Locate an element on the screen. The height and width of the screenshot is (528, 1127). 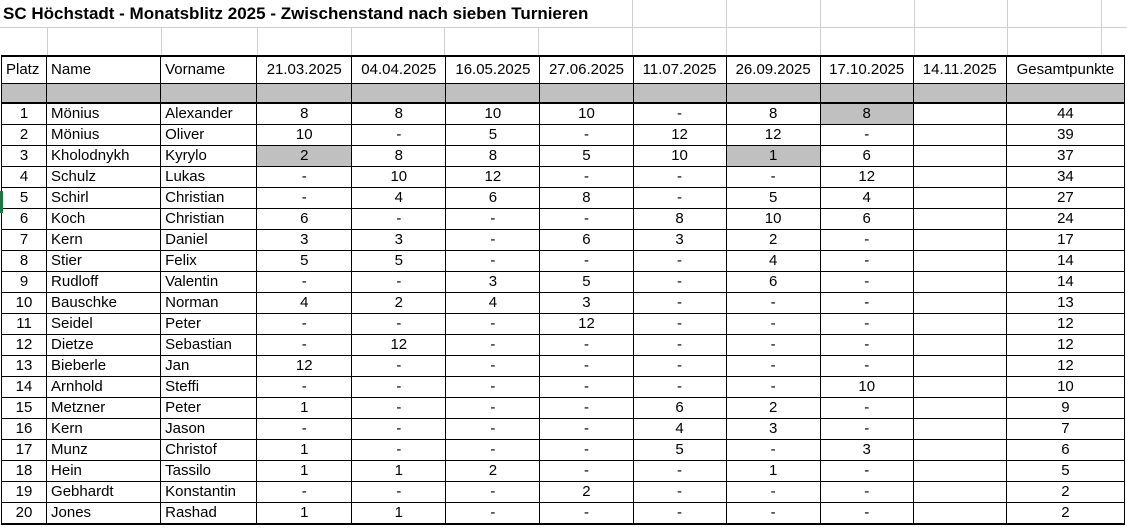
rank-cell: 5 is located at coordinates (24, 198).